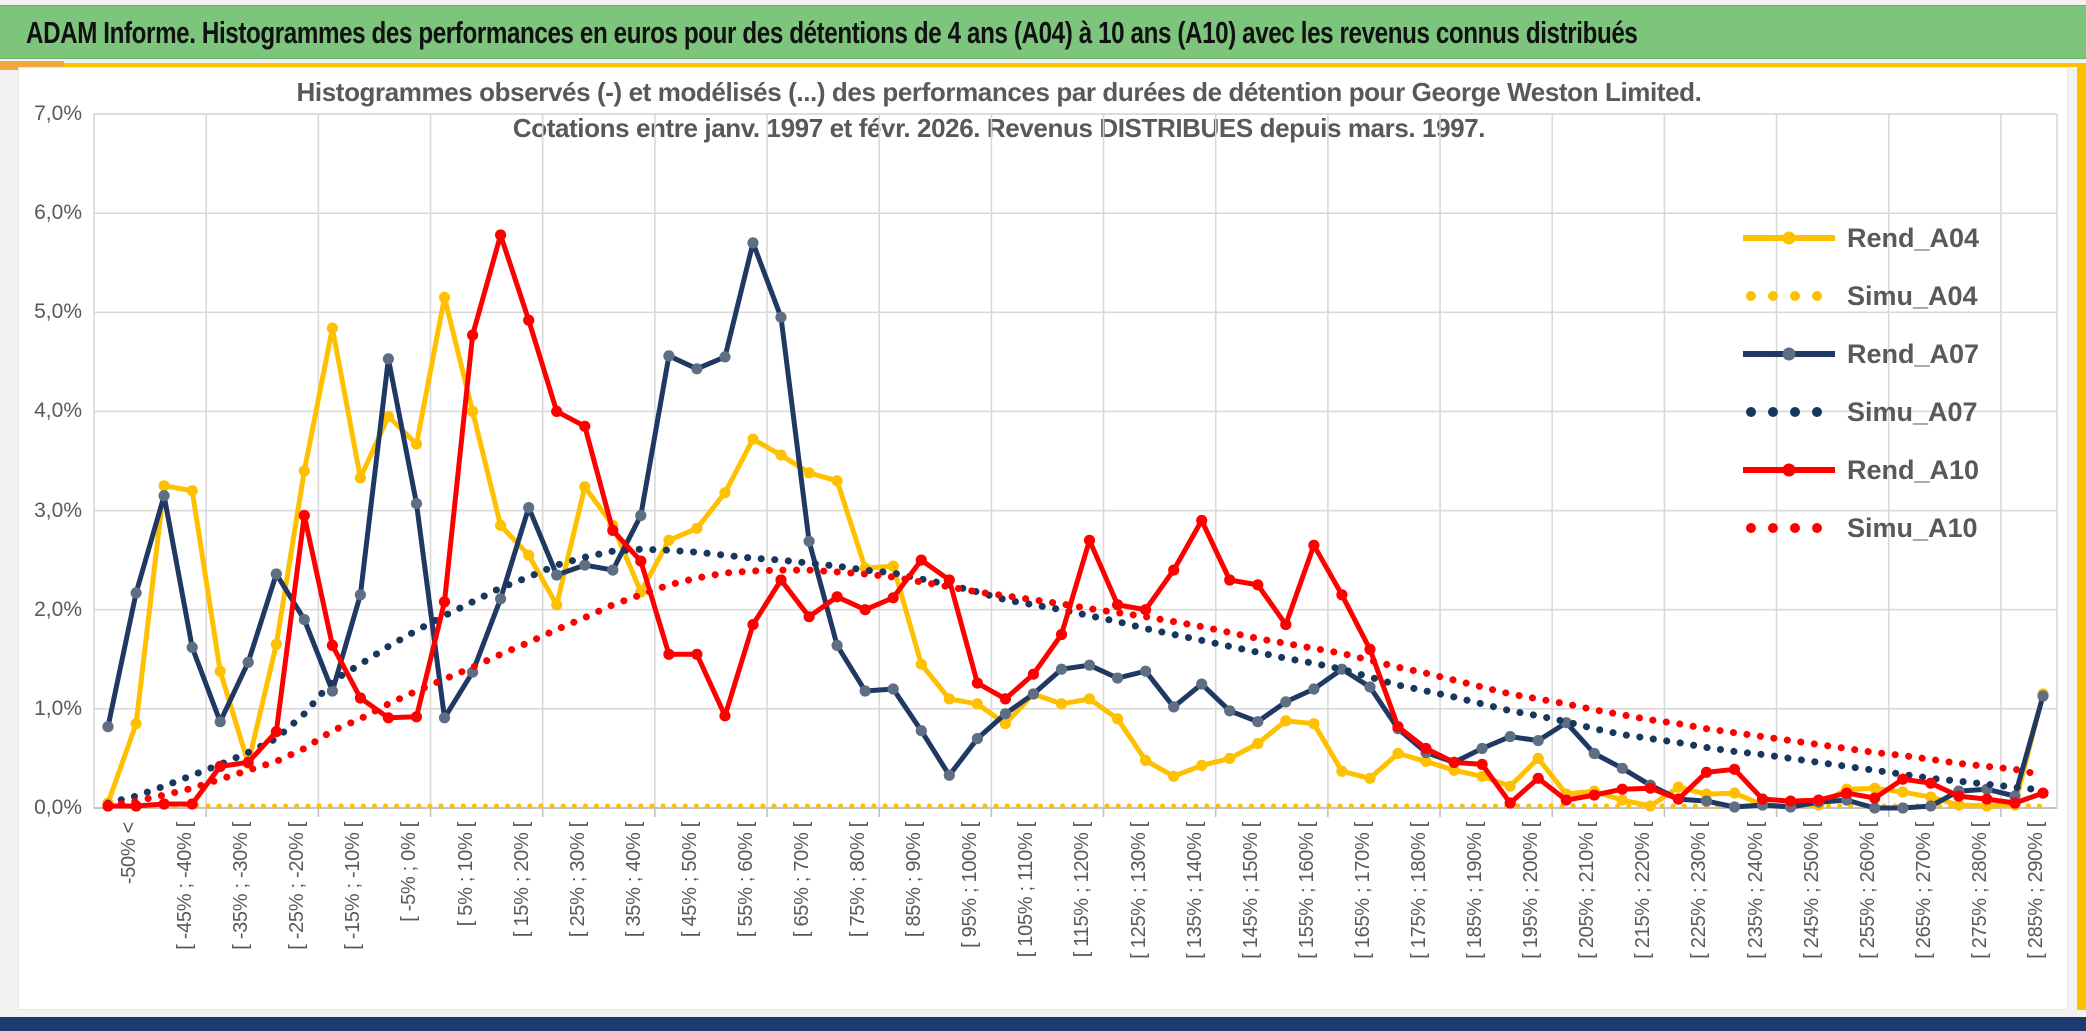 The image size is (2086, 1031). Describe the element at coordinates (1913, 469) in the screenshot. I see `legend-label-Rend_A10: Rend_A10` at that location.